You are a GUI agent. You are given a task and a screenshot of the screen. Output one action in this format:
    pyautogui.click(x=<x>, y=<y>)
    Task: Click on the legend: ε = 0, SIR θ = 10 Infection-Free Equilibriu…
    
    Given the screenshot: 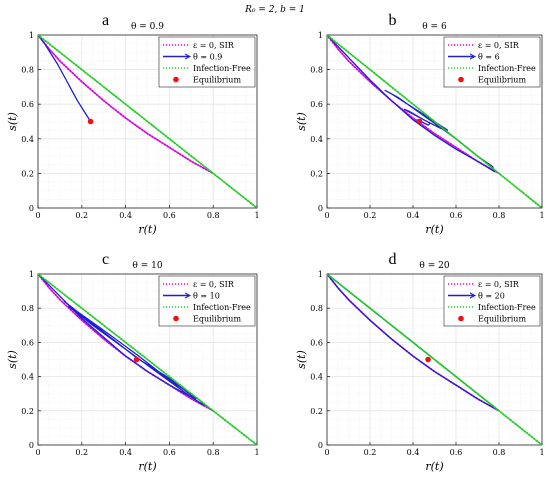 What is the action you would take?
    pyautogui.click(x=207, y=301)
    